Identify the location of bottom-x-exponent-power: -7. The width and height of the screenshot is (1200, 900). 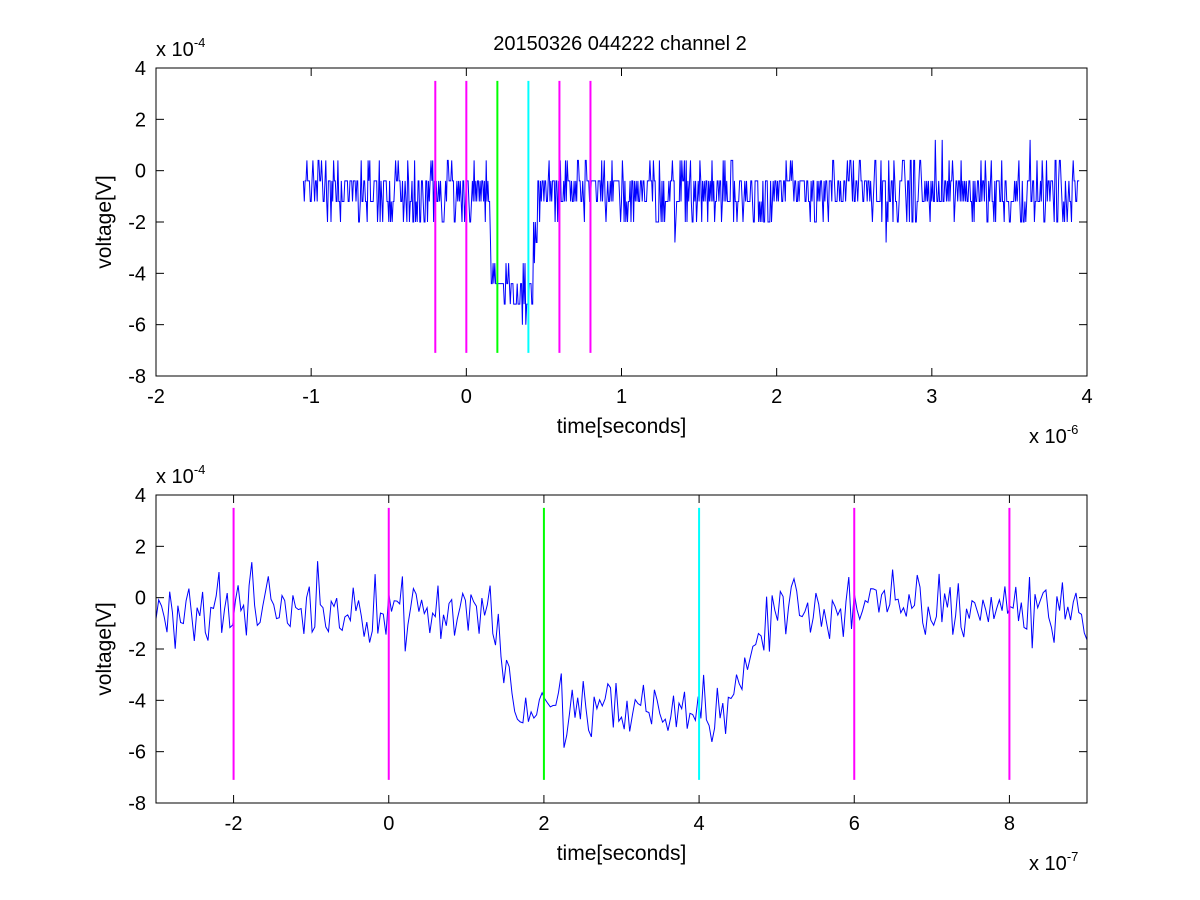
(1073, 856).